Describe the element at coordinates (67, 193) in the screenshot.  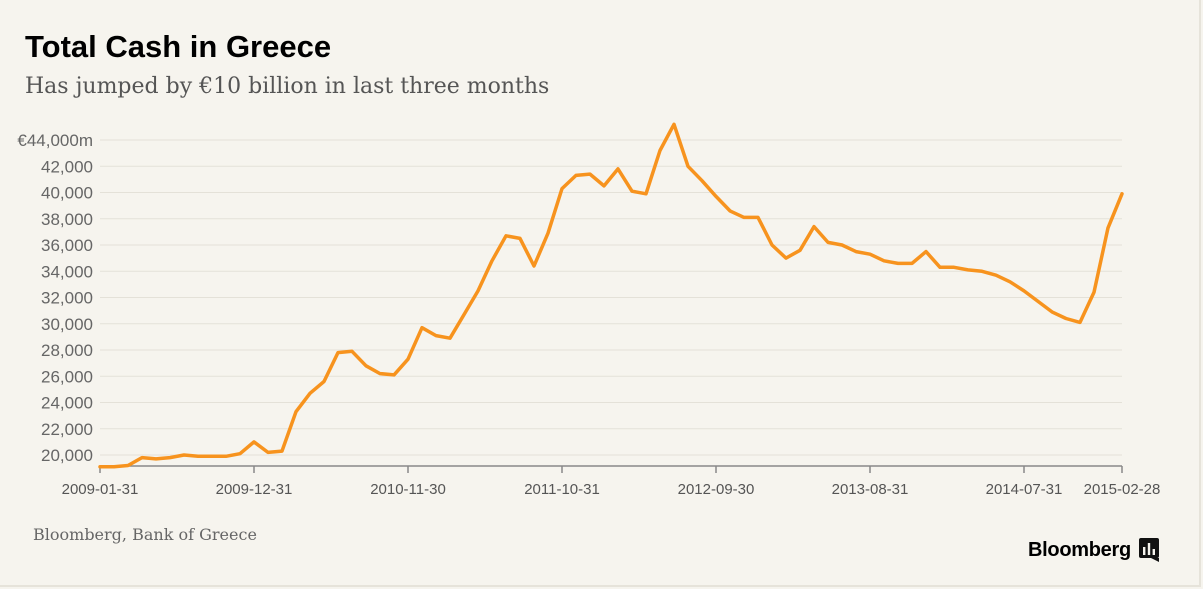
I see `y-tick-label: 40,000` at that location.